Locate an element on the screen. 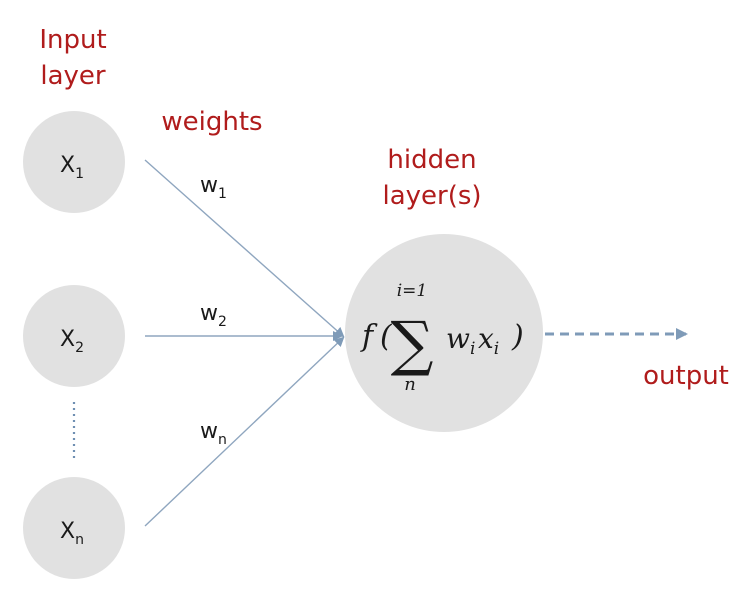  formula-weight-term: wi is located at coordinates (460, 340).